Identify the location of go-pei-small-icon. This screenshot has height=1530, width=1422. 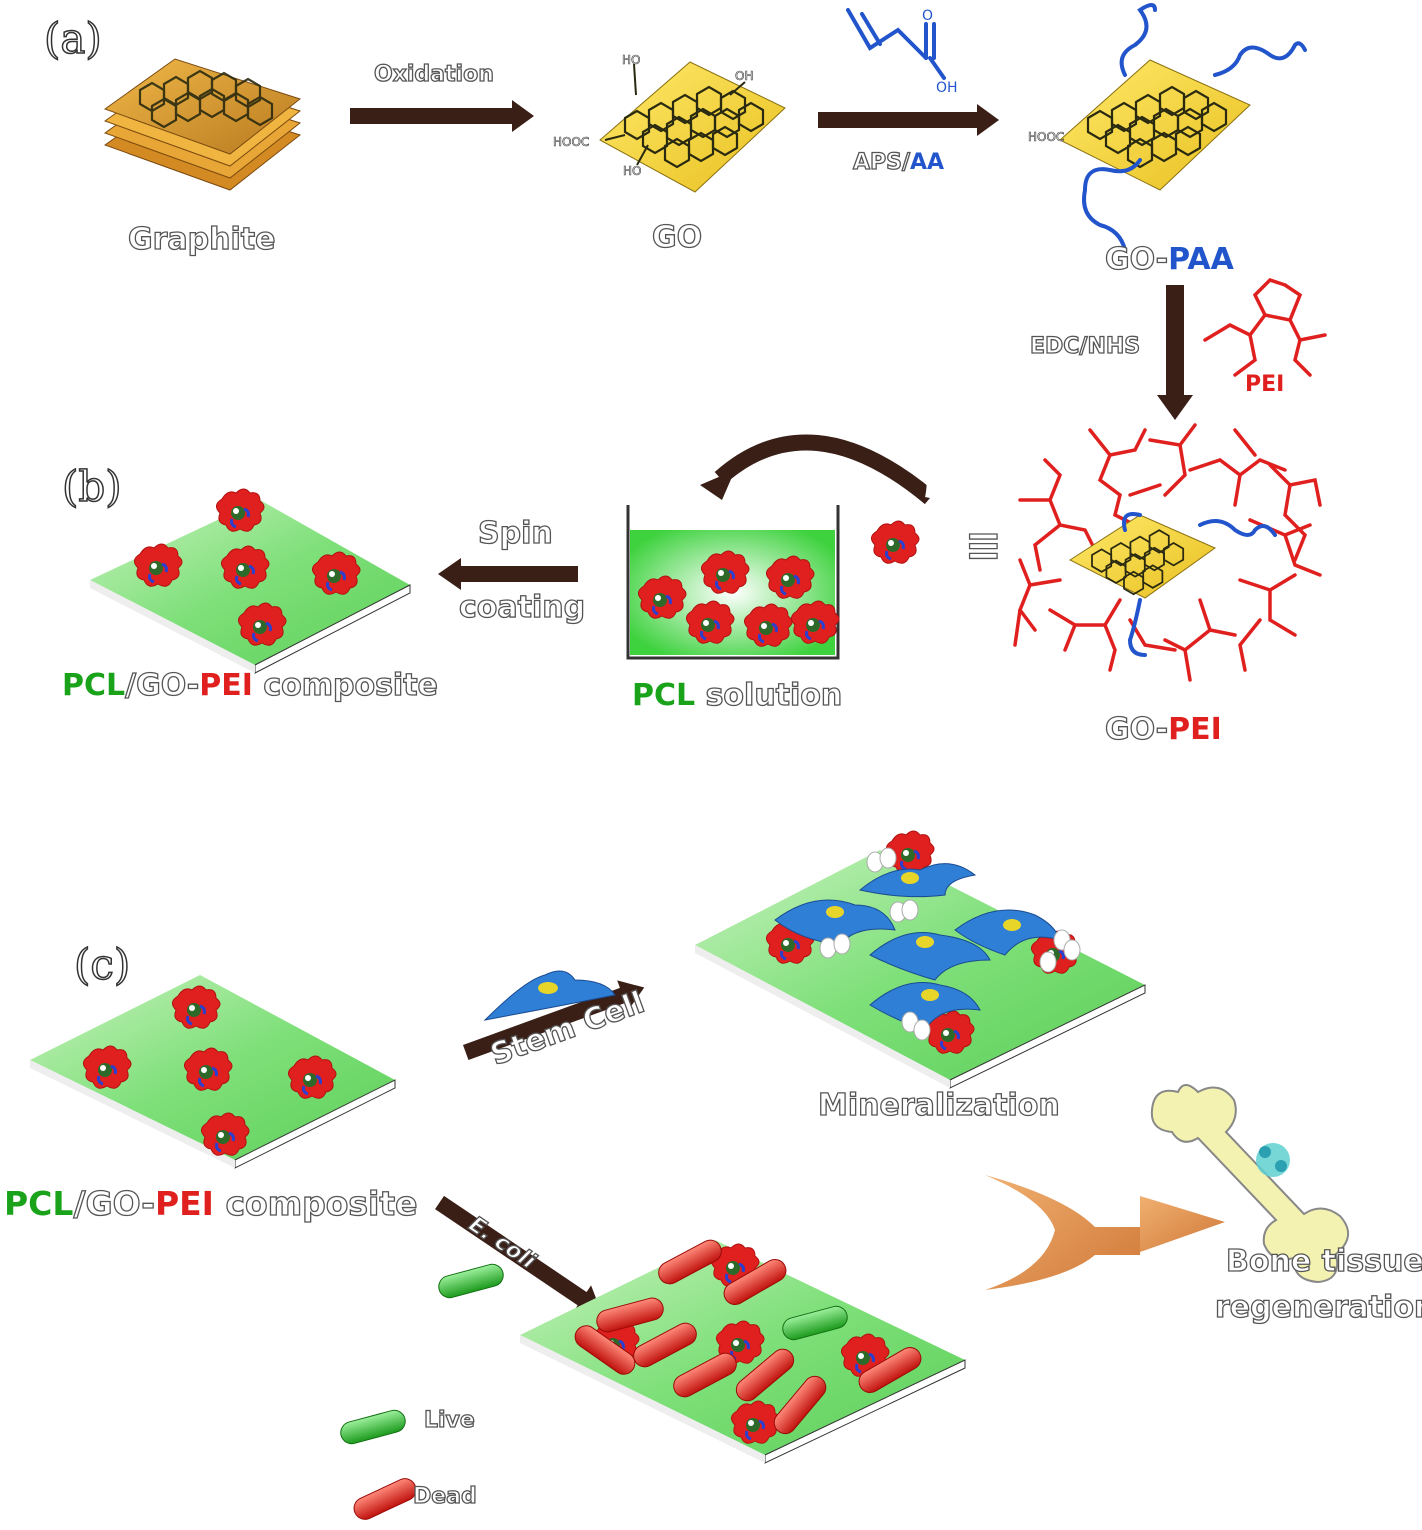
(895, 542).